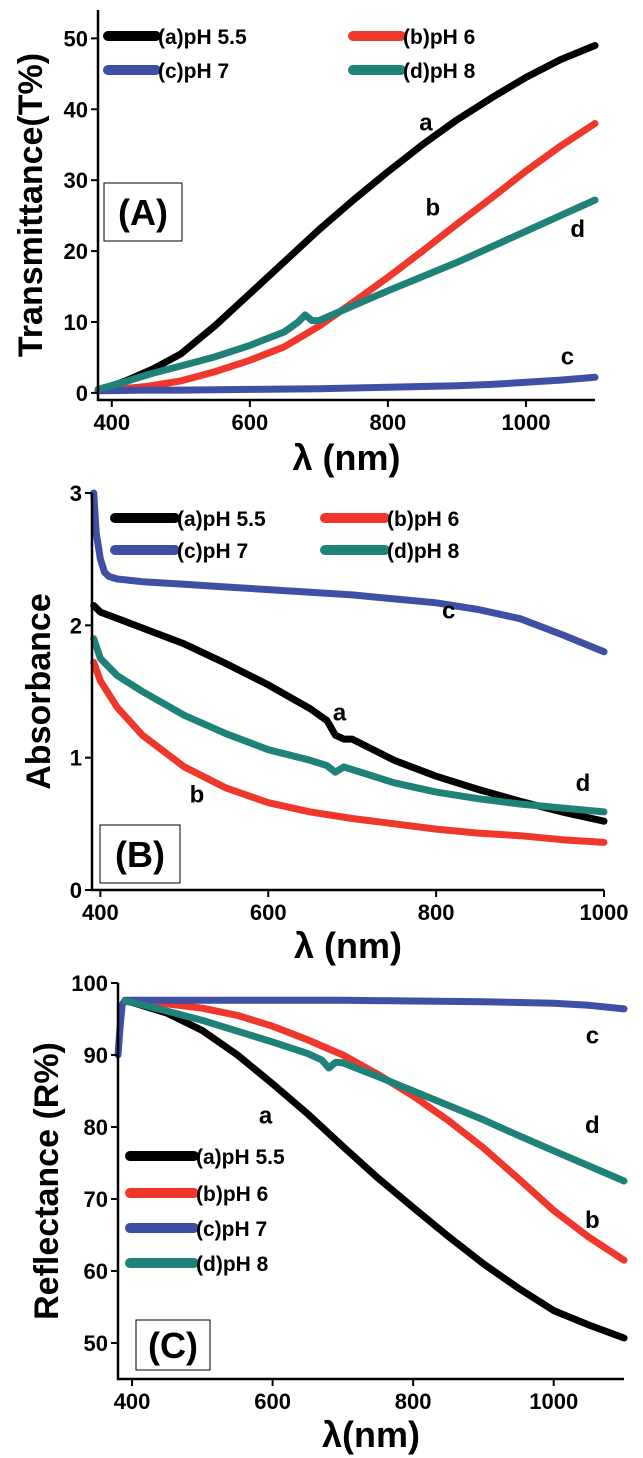 The image size is (643, 1458). What do you see at coordinates (76, 493) in the screenshot?
I see `y-tick-label: 3` at bounding box center [76, 493].